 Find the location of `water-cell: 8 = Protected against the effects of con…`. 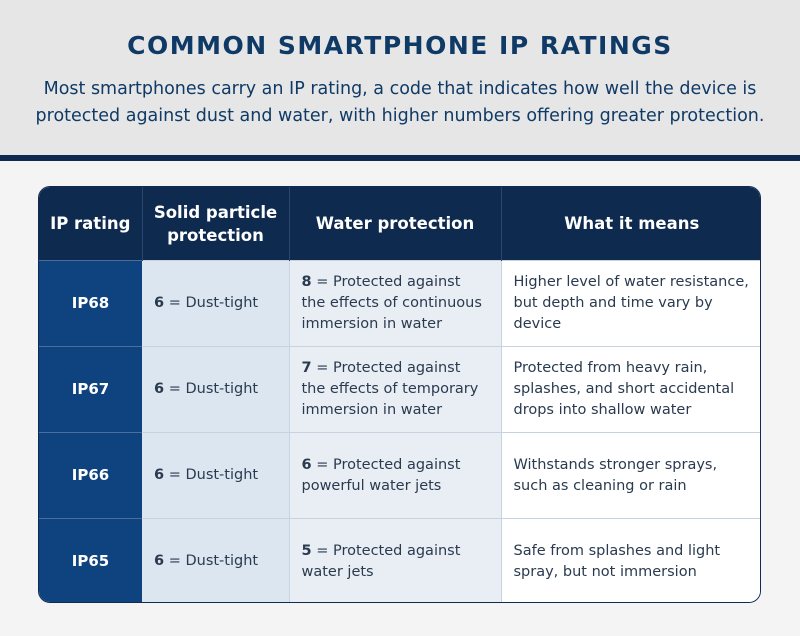

water-cell: 8 = Protected against the effects of con… is located at coordinates (395, 303).